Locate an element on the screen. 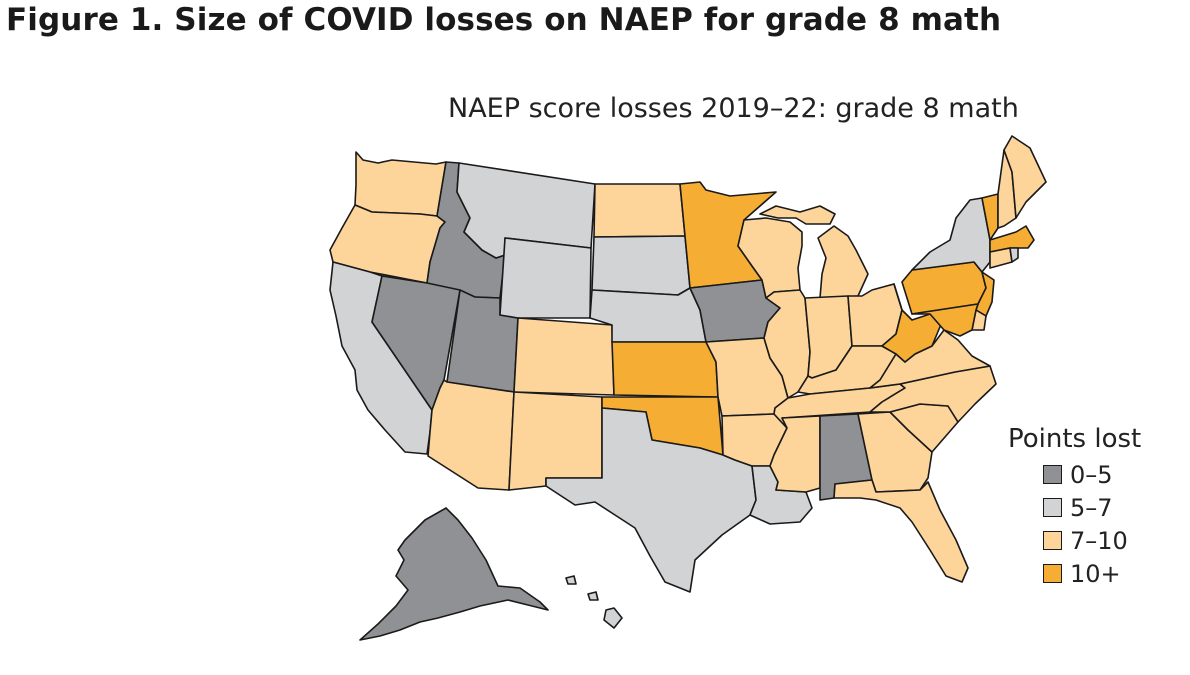 This screenshot has width=1190, height=675. state-ct is located at coordinates (1001, 258).